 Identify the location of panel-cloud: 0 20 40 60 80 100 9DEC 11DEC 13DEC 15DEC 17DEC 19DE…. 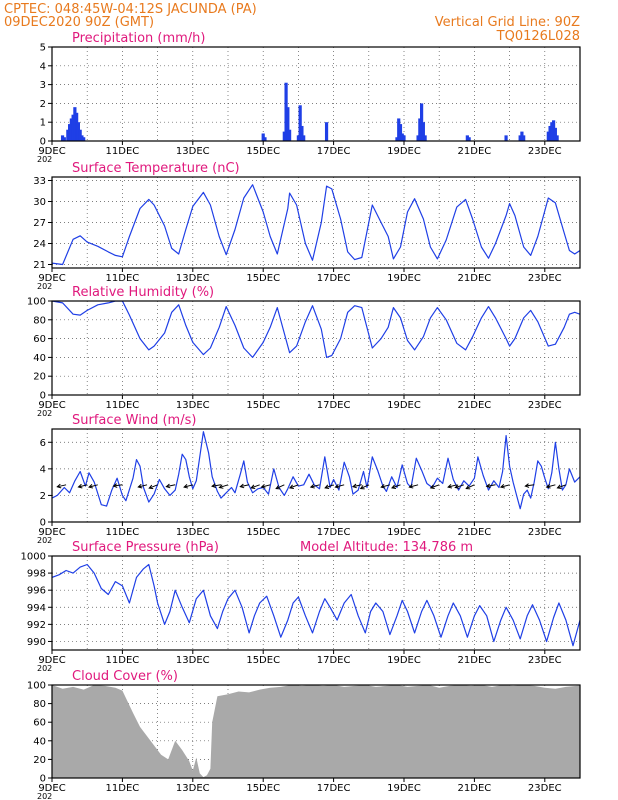
(304, 734).